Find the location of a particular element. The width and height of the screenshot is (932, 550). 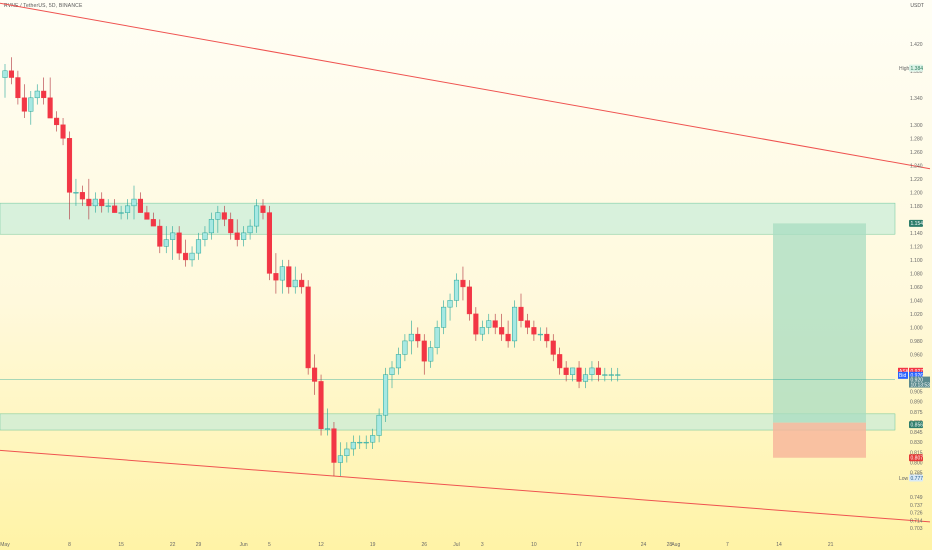

y-tick-label-28: 0.800 is located at coordinates (916, 463).